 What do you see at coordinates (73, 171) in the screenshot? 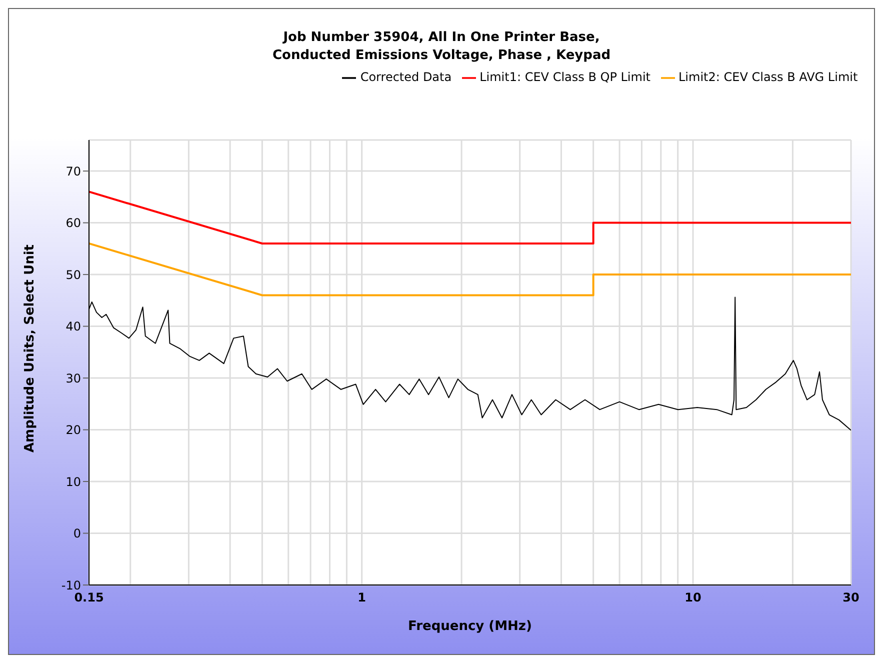
I see `y-tick-label: 70` at bounding box center [73, 171].